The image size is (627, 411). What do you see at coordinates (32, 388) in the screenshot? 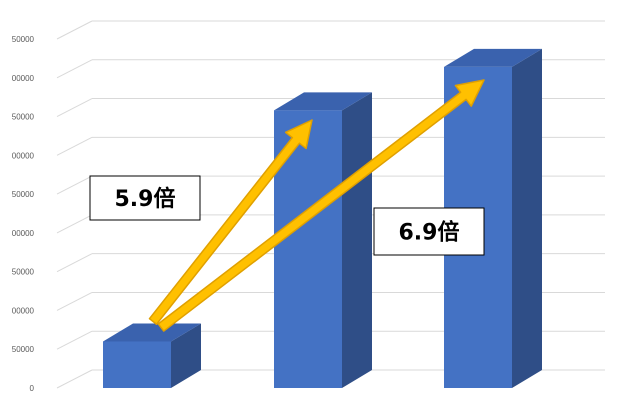
I see `y-tick-label: 0` at bounding box center [32, 388].